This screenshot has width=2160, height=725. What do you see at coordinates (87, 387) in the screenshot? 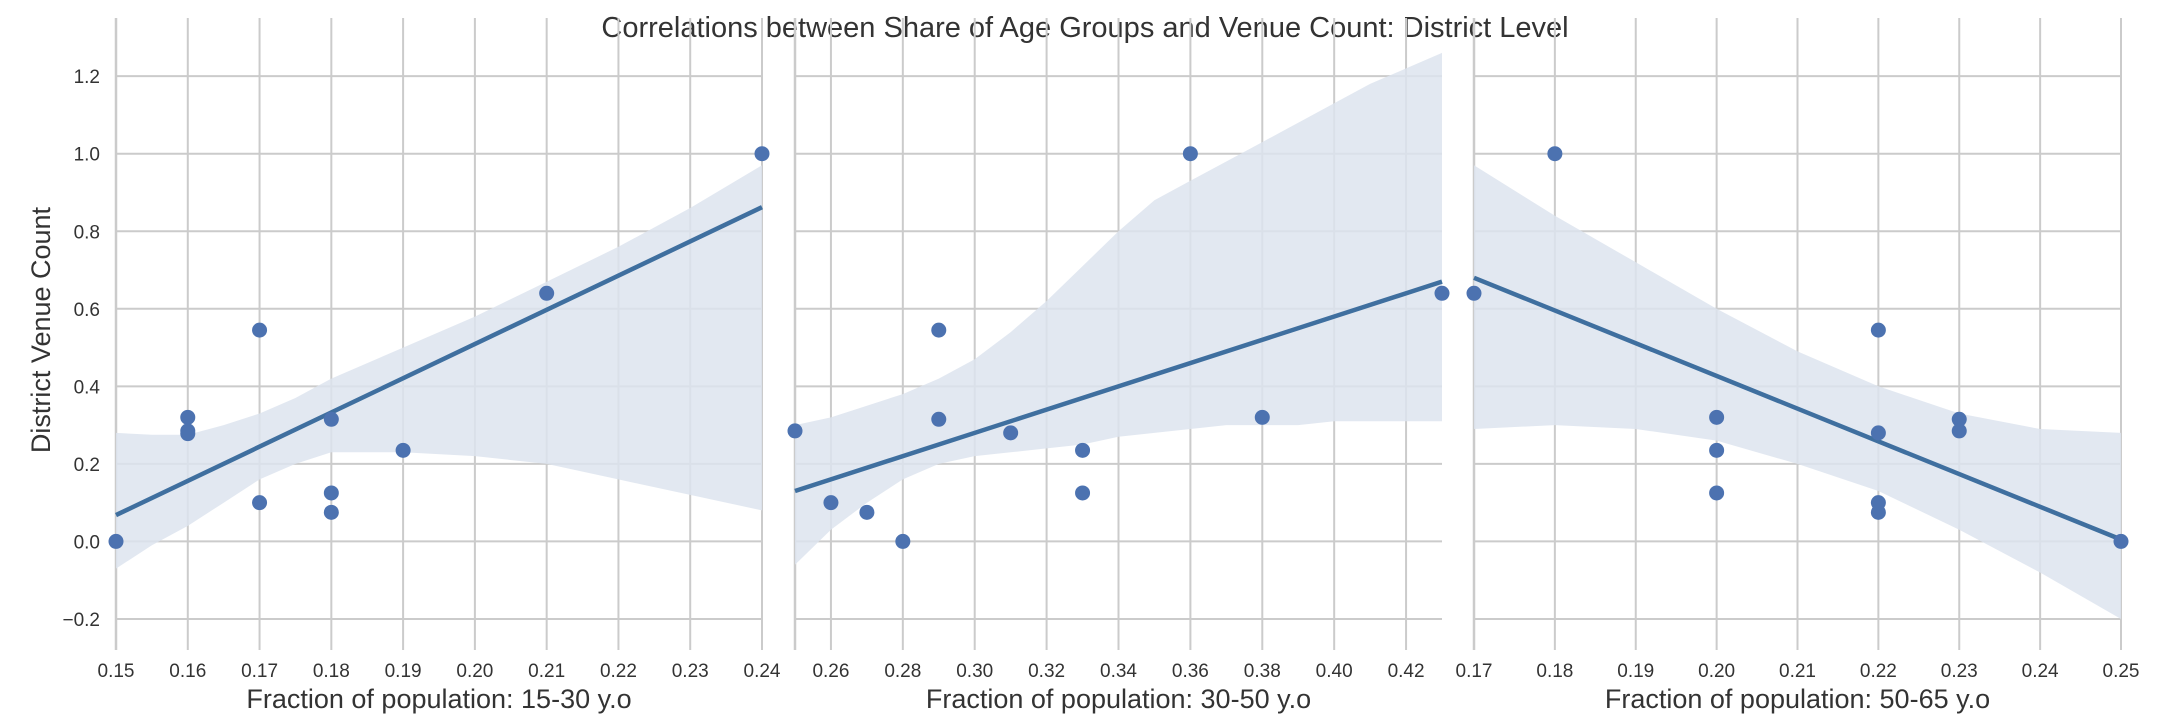
I see `y-tick-label: 0.4` at bounding box center [87, 387].